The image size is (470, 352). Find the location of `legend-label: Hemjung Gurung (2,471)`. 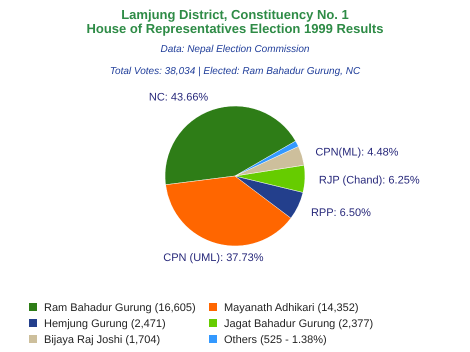

legend-label: Hemjung Gurung (2,471) is located at coordinates (105, 324).